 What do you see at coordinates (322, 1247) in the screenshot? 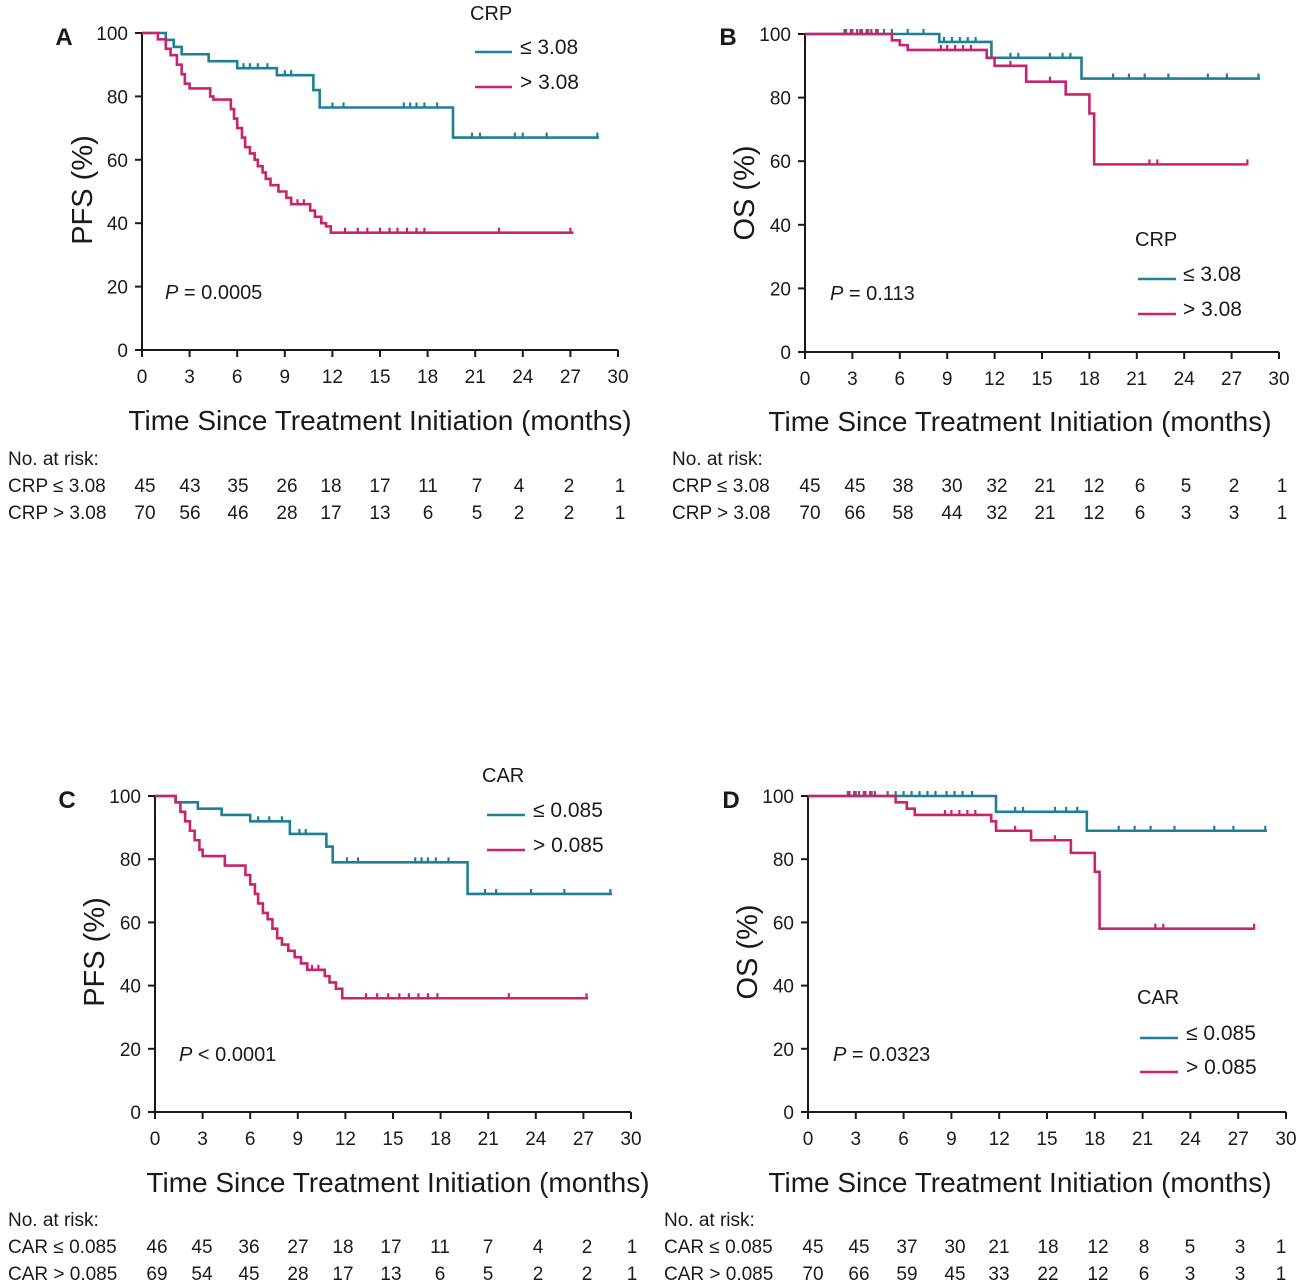
I see `risk-row: CAR ≤ 0.085 46 45 36 27 18 17 11 7 4 2 1` at bounding box center [322, 1247].